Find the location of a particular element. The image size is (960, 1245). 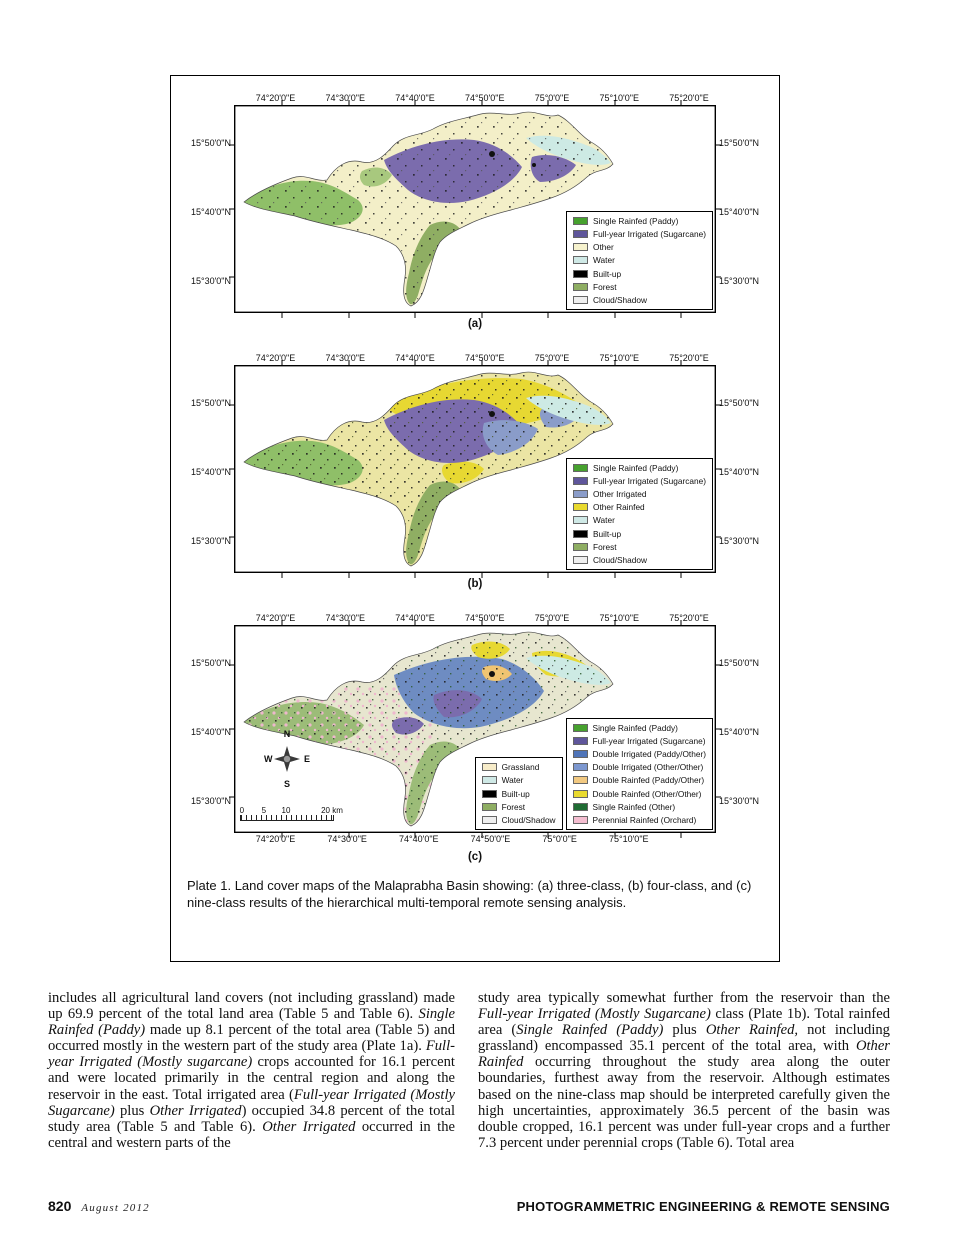

legend-label: Other is located at coordinates (603, 247).